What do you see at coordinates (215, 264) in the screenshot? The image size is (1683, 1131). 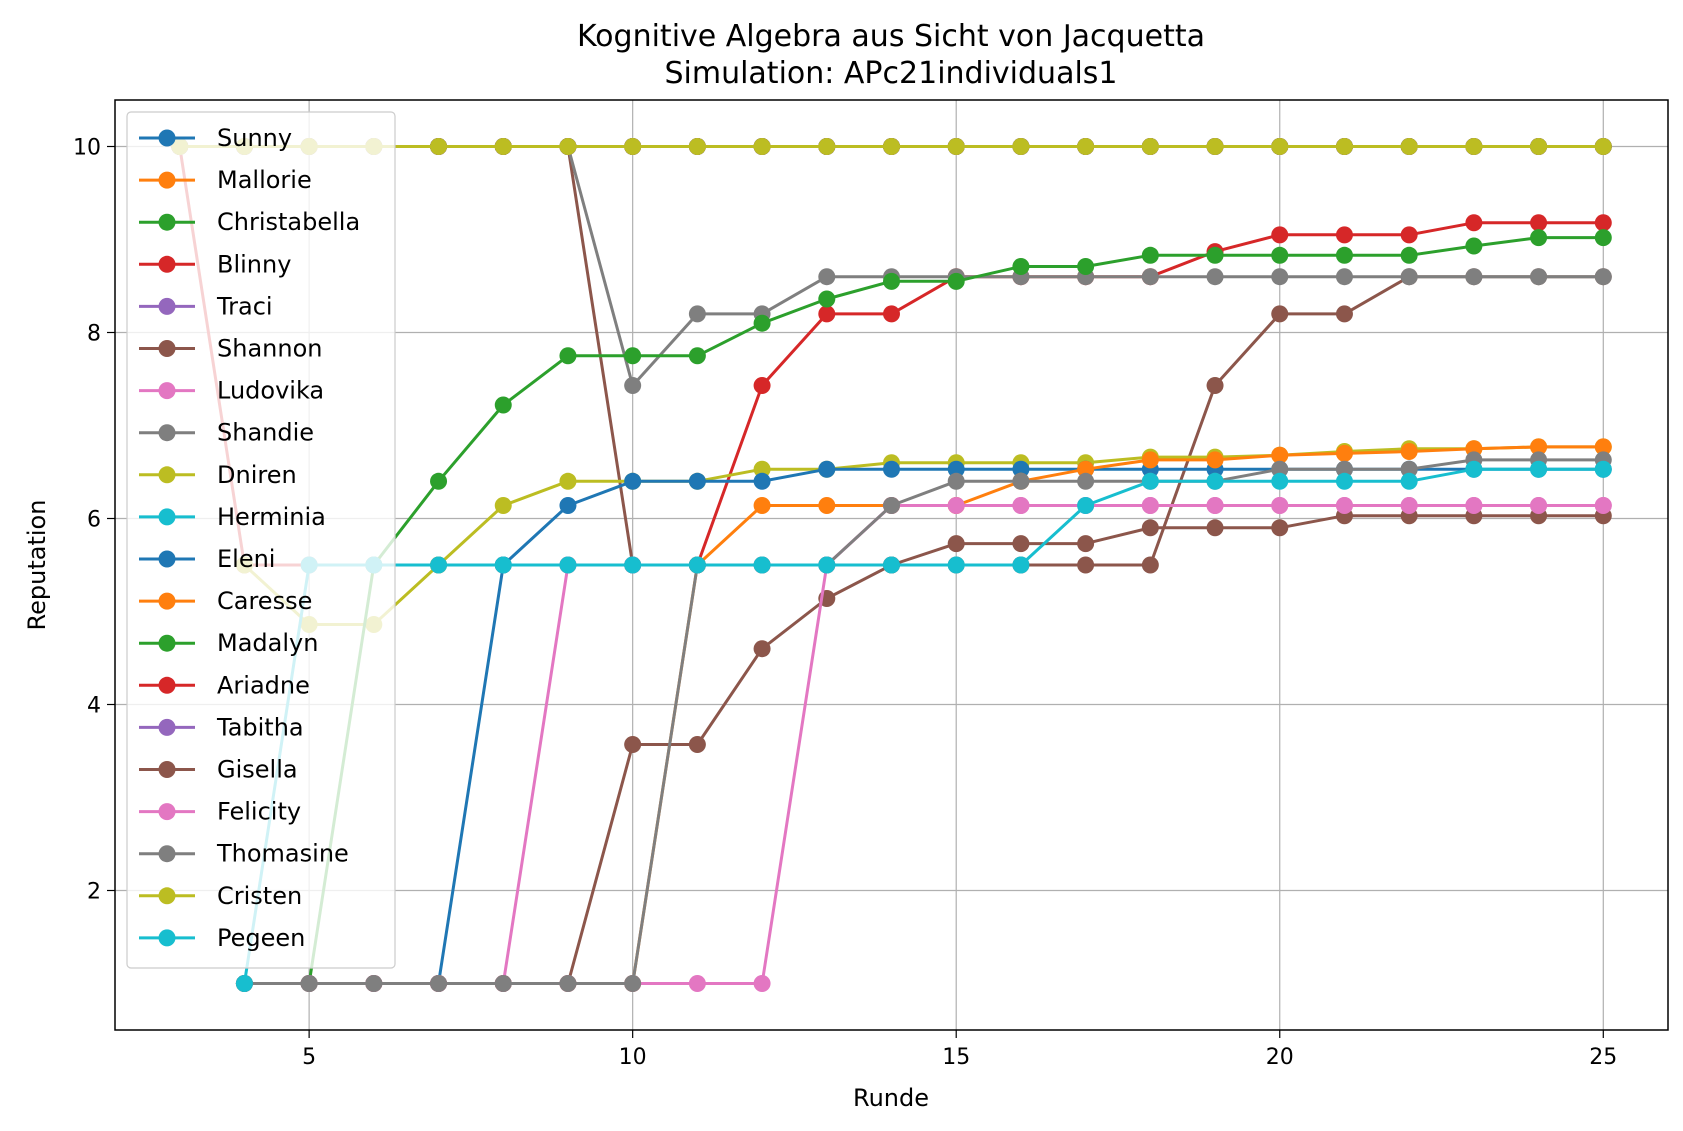 I see `legend-item: Blinny` at bounding box center [215, 264].